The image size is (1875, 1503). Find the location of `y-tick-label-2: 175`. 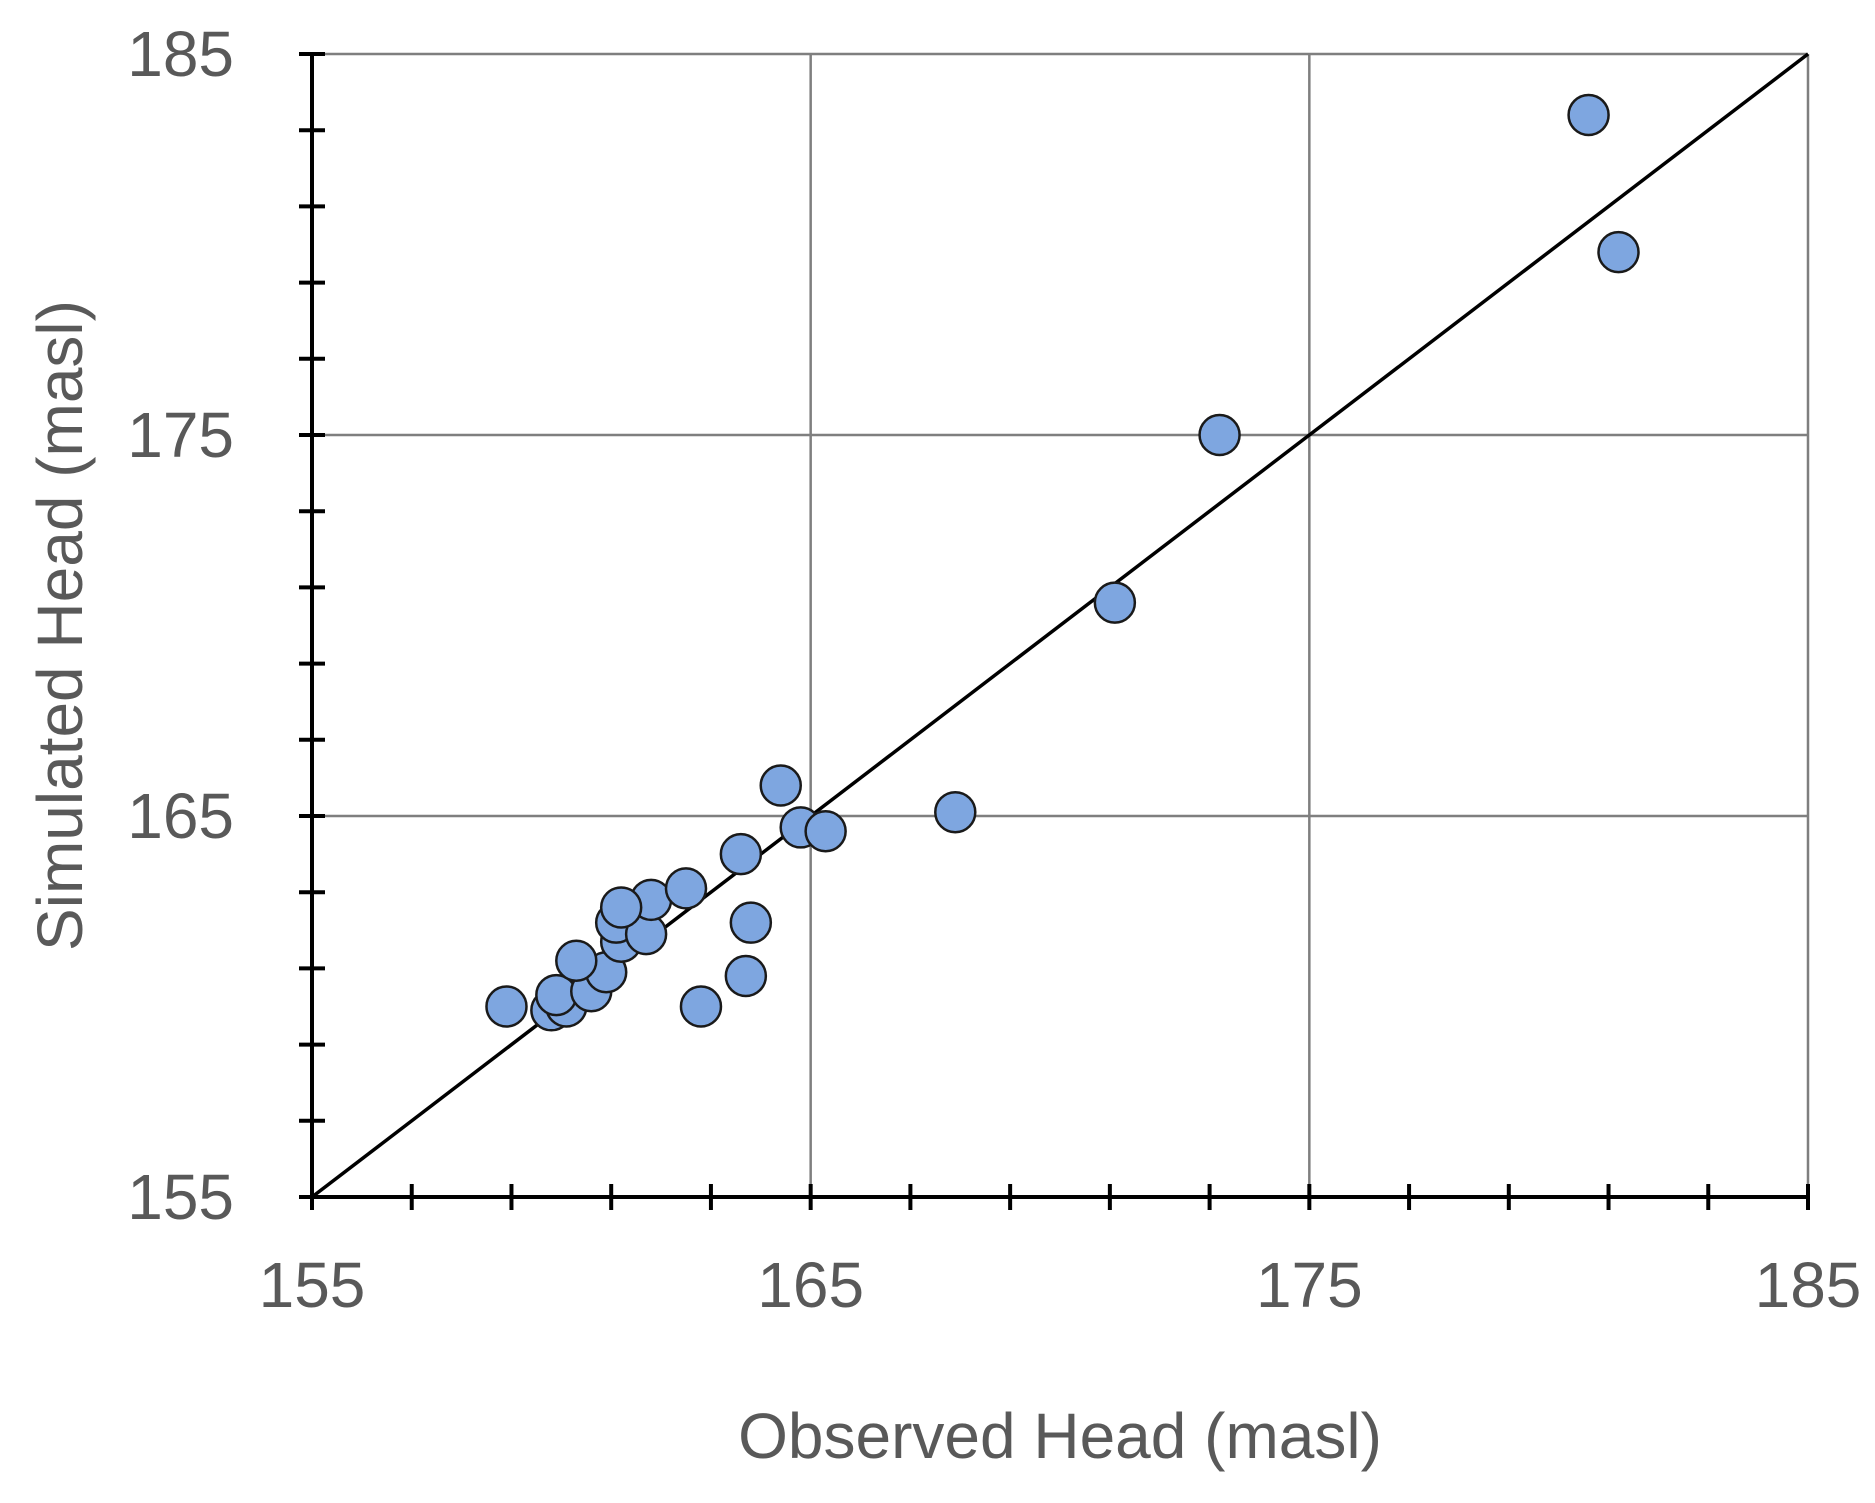

y-tick-label-2: 175 is located at coordinates (180, 435).